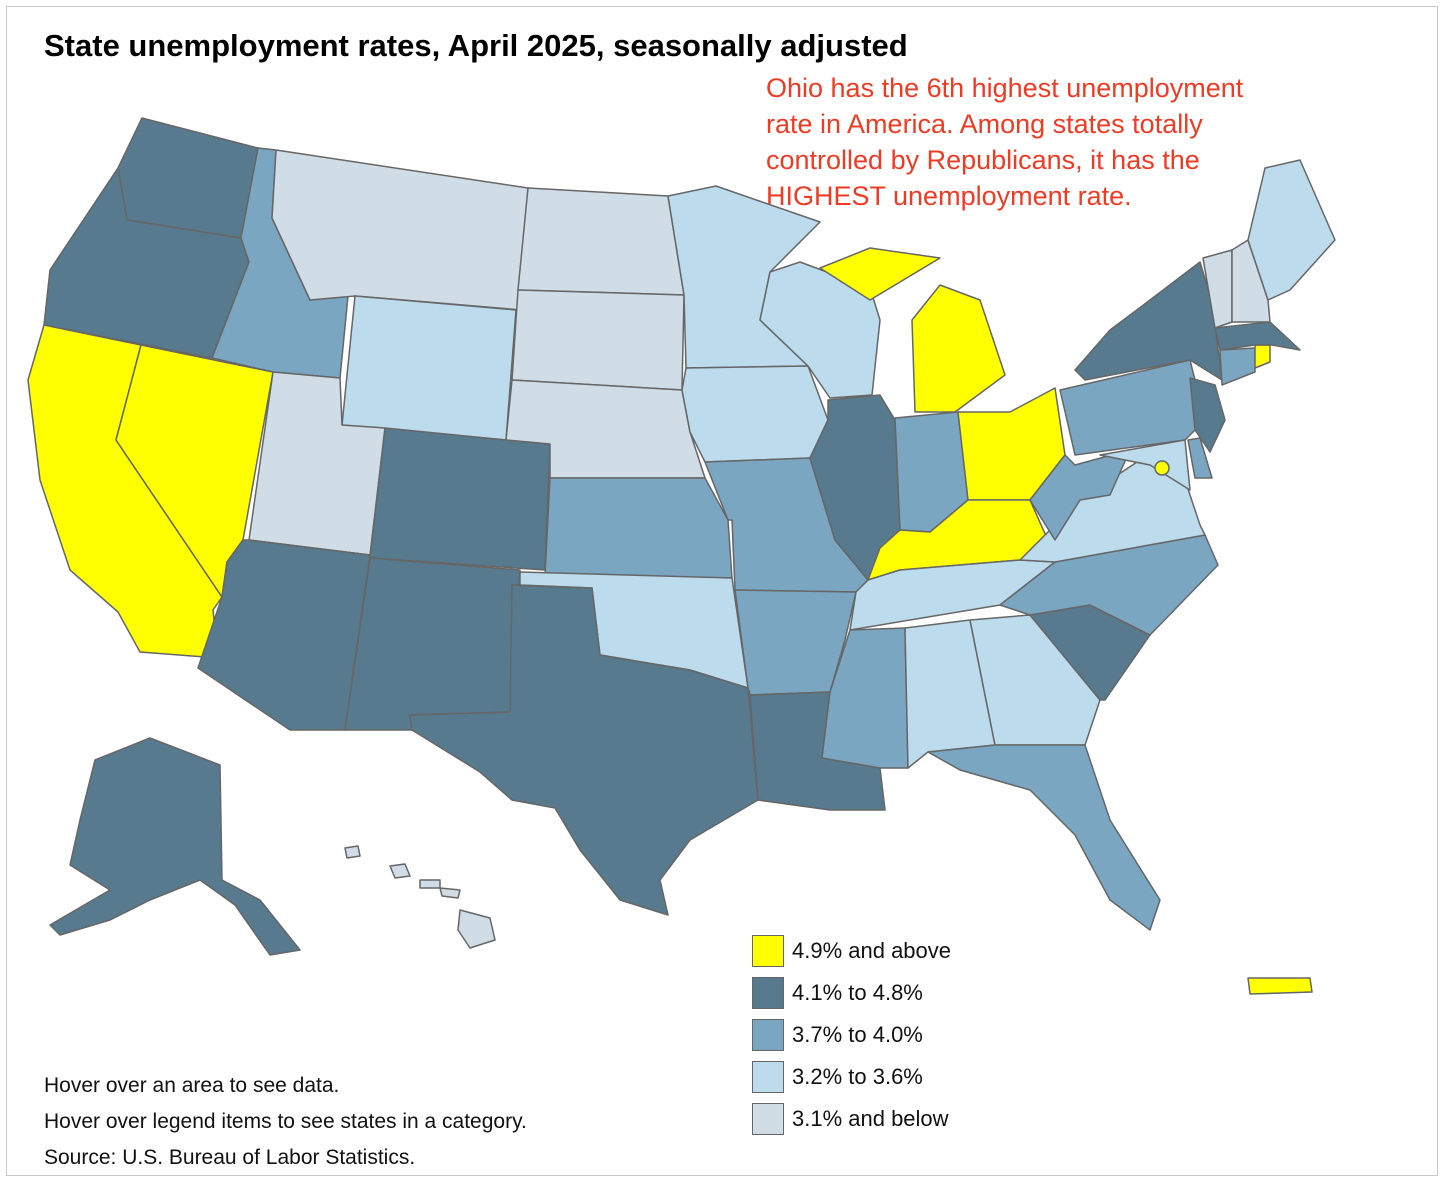 The image size is (1446, 1182). Describe the element at coordinates (983, 160) in the screenshot. I see `annotation-line: controlled by Republicans, it has the` at that location.